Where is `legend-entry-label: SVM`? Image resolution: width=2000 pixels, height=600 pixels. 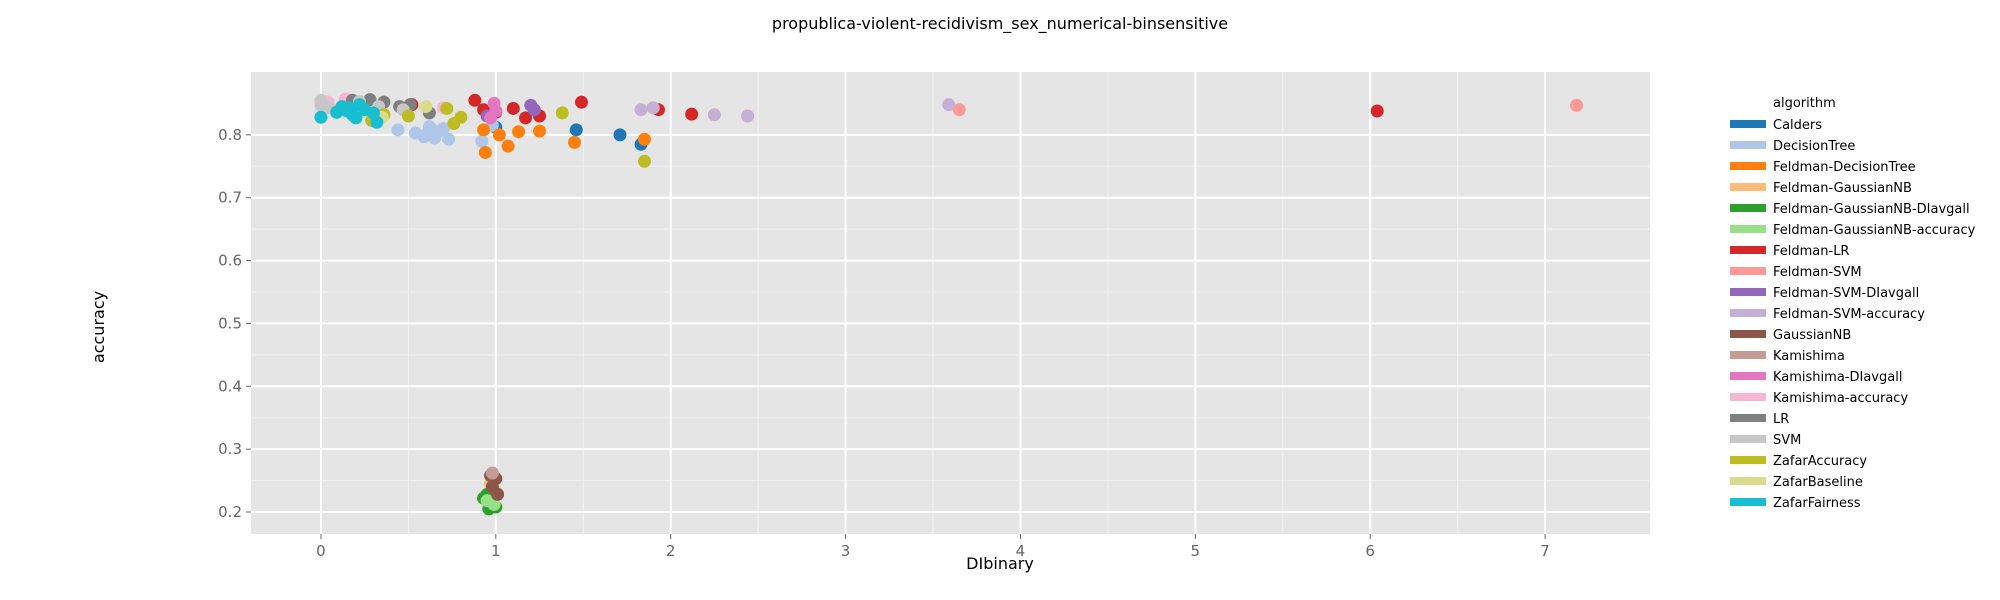
legend-entry-label: SVM is located at coordinates (1787, 440).